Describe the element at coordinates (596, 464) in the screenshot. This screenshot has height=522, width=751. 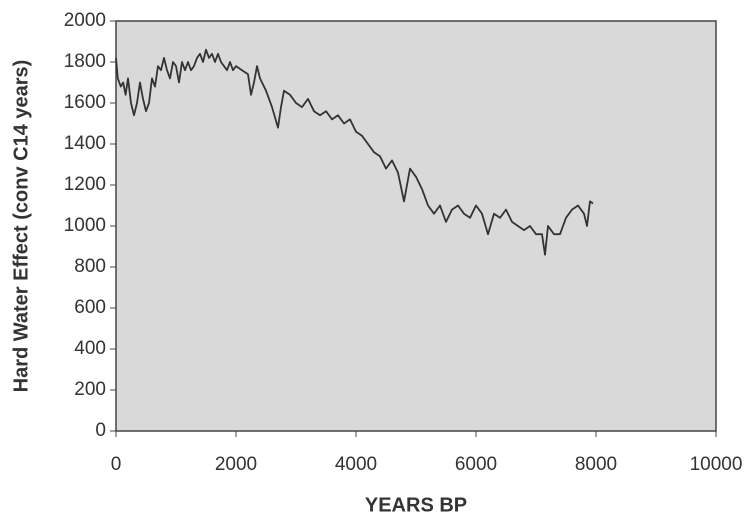
I see `x-tick-label: 8000` at that location.